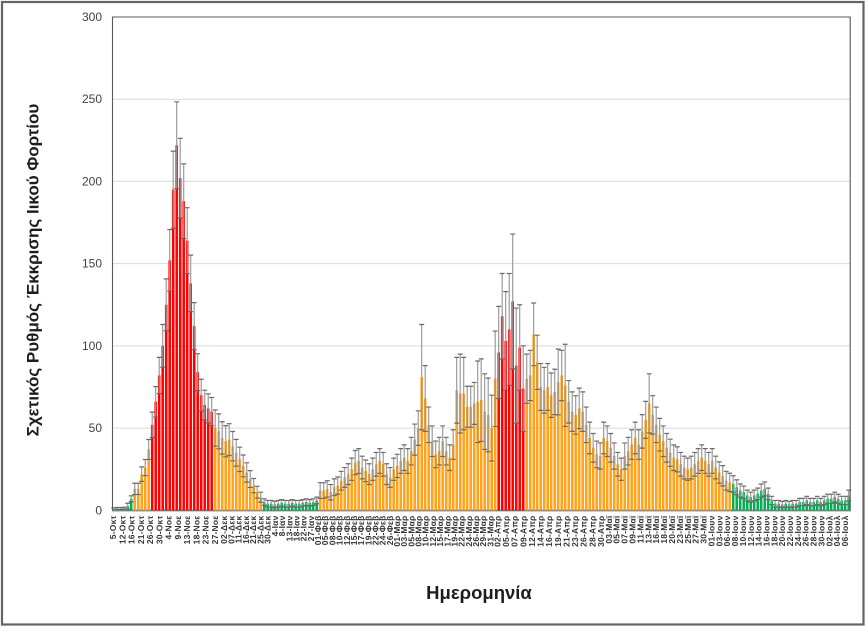 Image resolution: width=868 pixels, height=632 pixels. I want to click on svg-text: 08-Μαρ, so click(419, 531).